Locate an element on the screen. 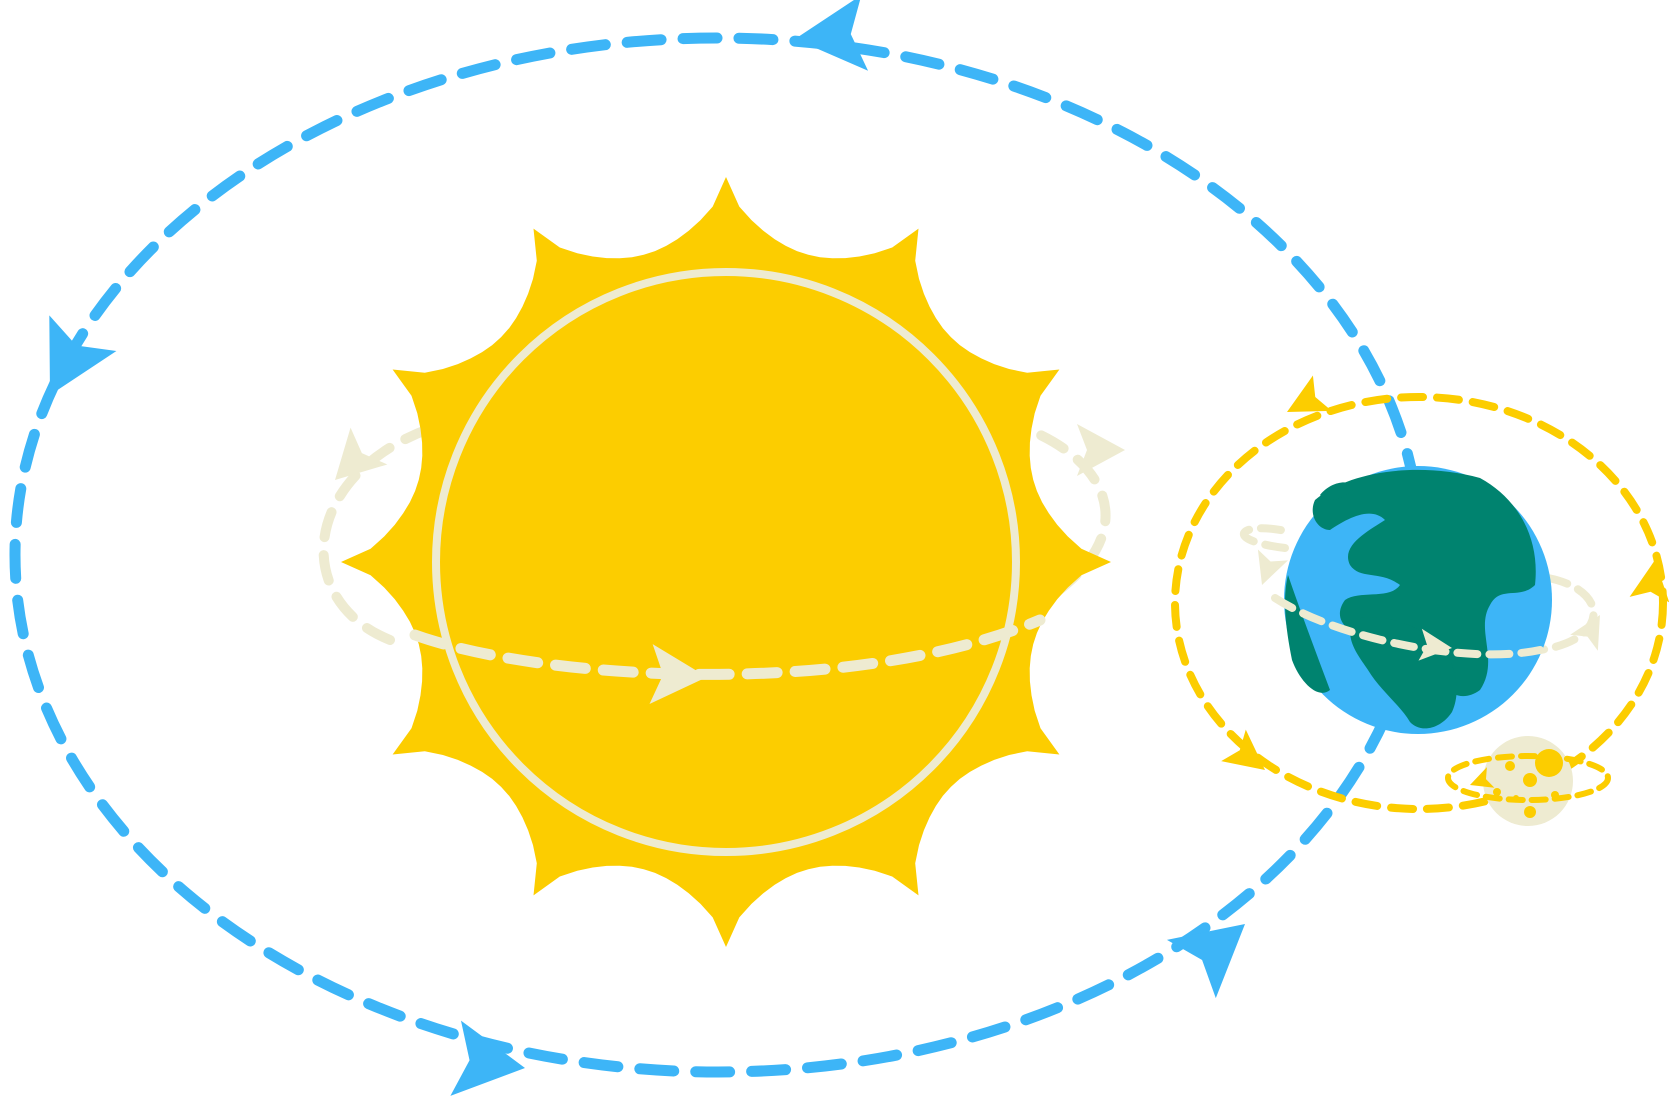 The image size is (1669, 1102). europe-asia-landmass is located at coordinates (1424, 583).